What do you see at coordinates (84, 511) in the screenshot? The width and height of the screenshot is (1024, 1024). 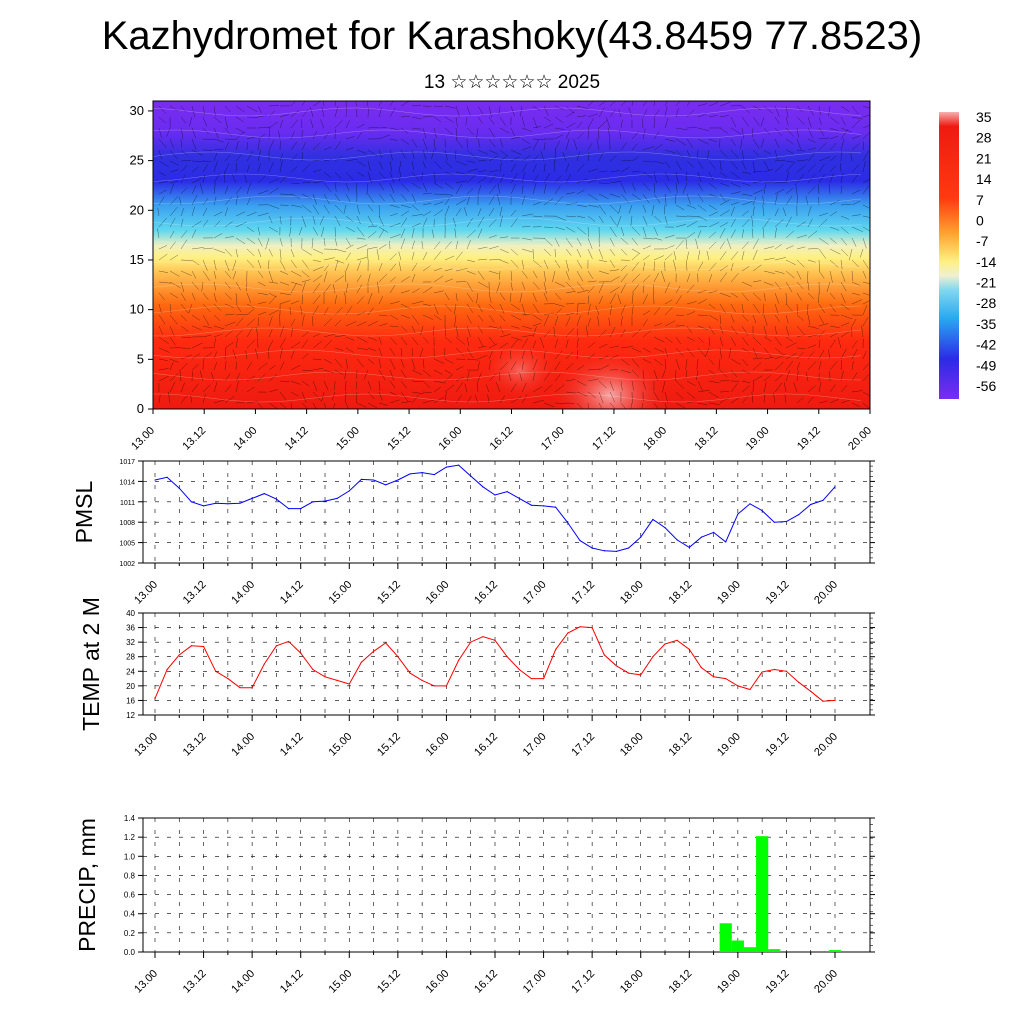 I see `y-axis-label: PMSL` at bounding box center [84, 511].